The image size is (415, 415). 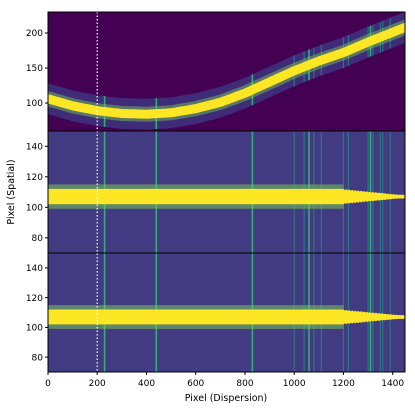 I want to click on panel-middle-trace-tail, so click(x=372, y=197).